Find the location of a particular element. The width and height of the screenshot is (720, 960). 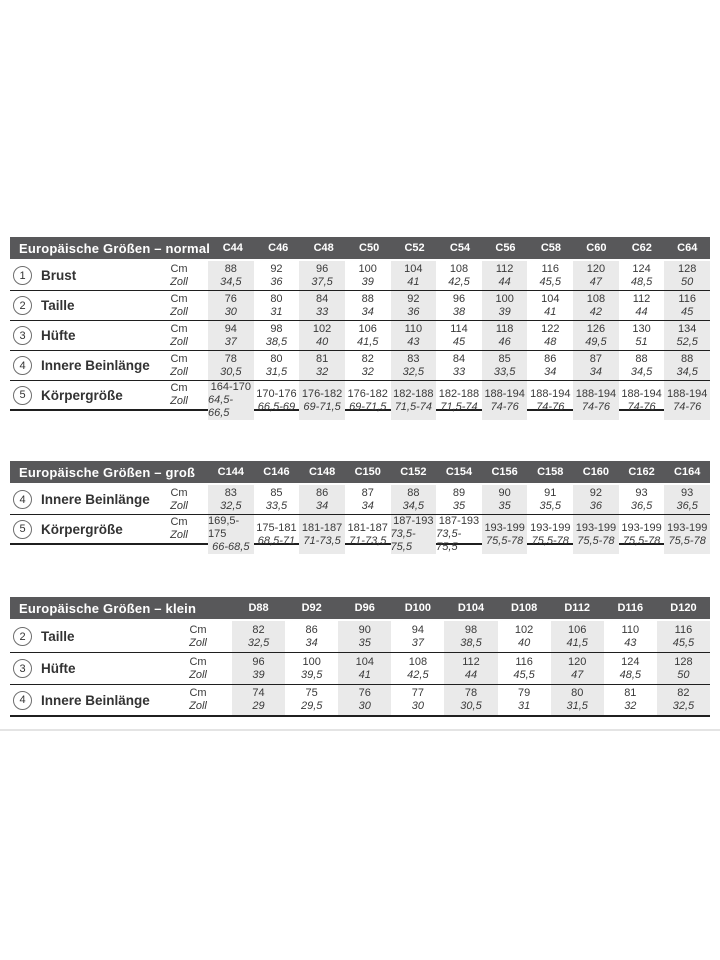

value-cell: 187-193 73,5-75,5 is located at coordinates (413, 534).